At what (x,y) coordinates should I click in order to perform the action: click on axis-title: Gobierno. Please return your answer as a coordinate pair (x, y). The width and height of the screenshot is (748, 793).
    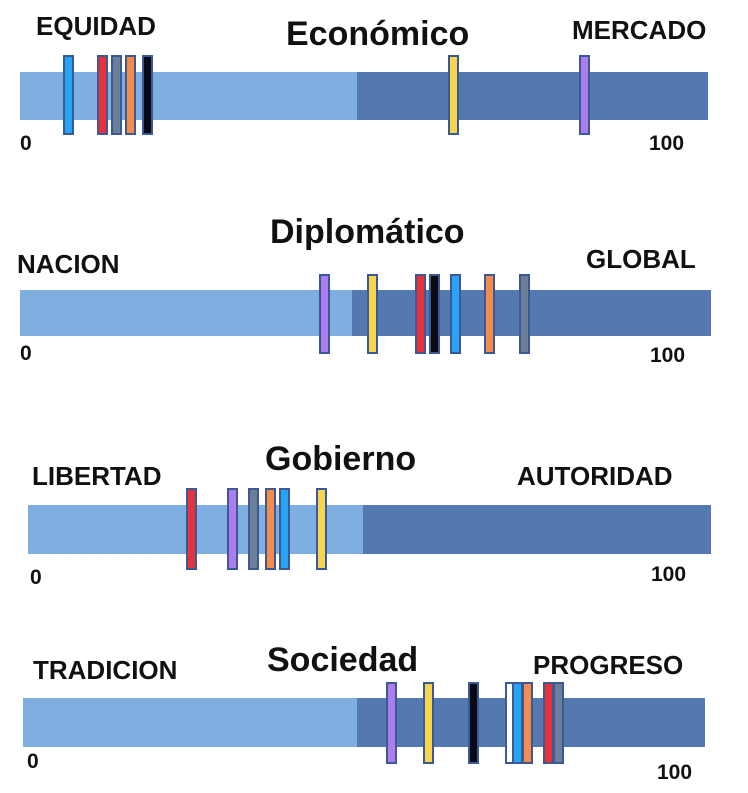
    Looking at the image, I should click on (341, 459).